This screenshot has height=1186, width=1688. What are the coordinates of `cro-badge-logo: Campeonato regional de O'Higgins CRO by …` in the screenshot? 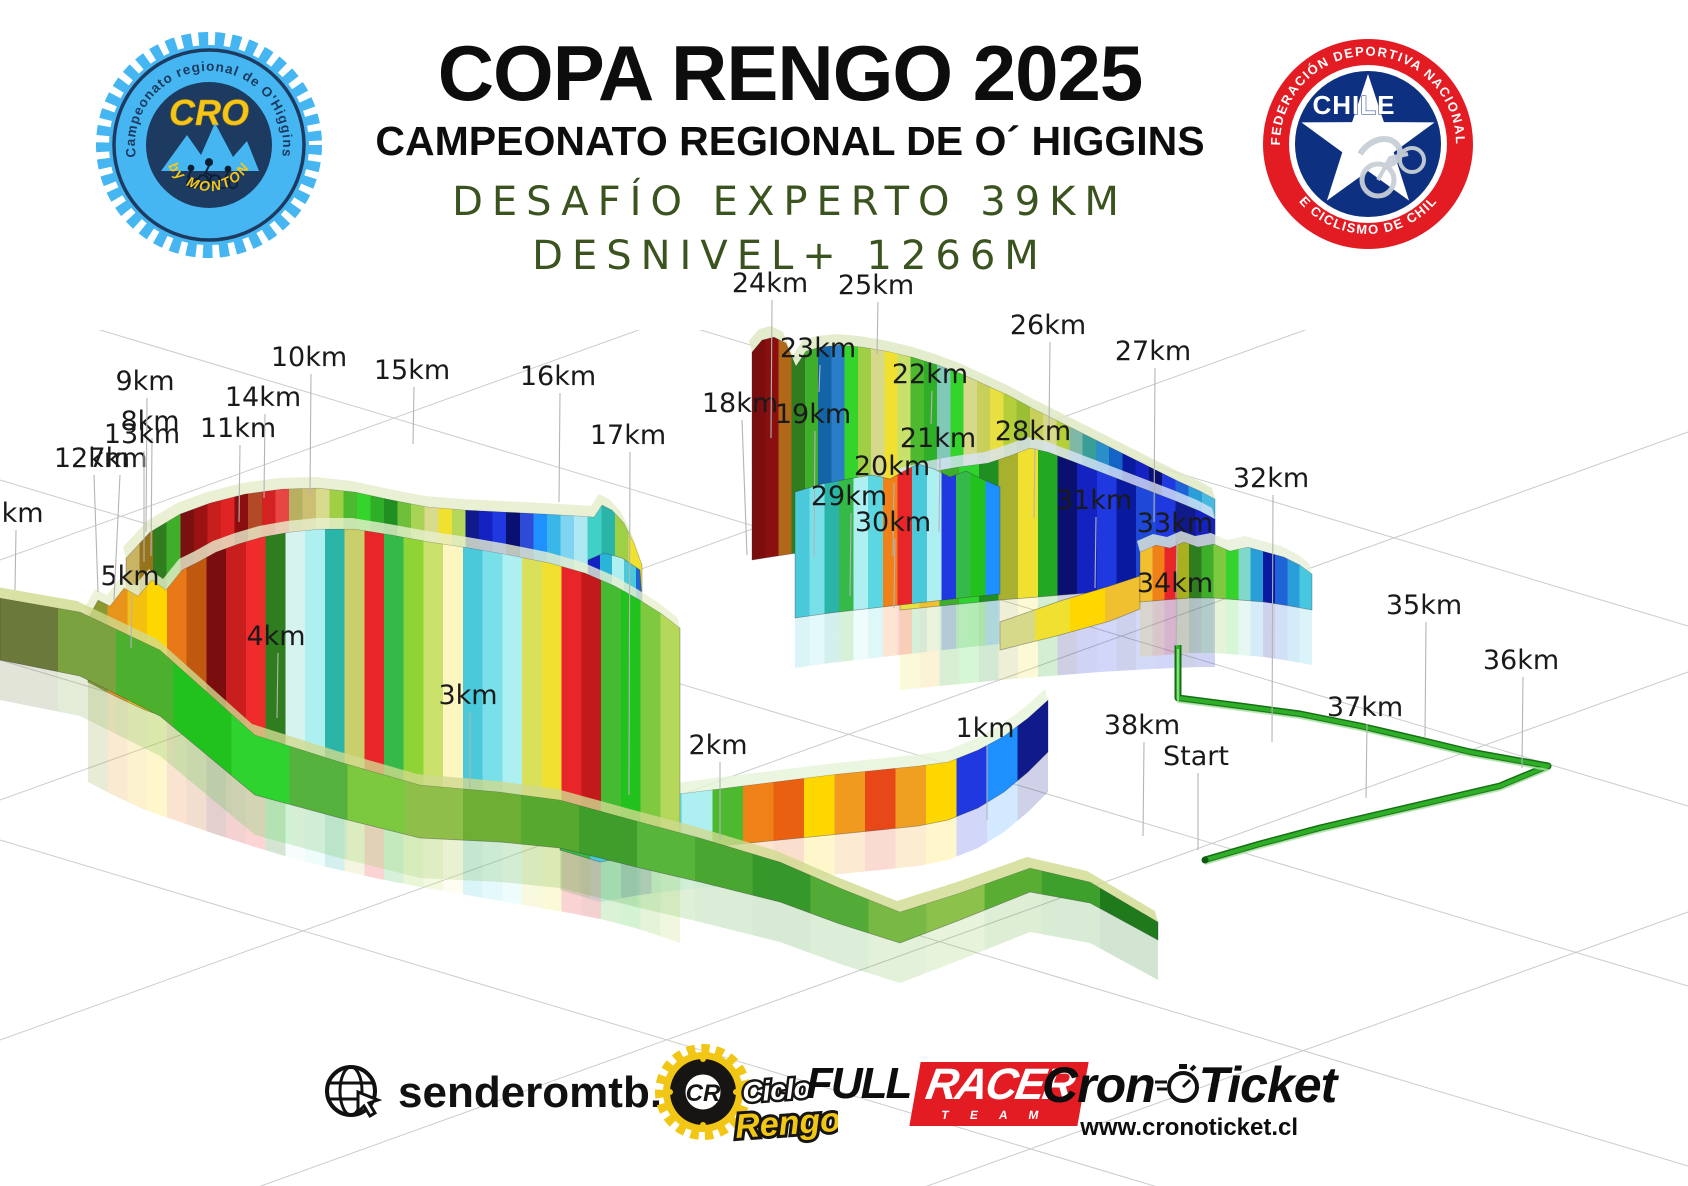 It's located at (209, 145).